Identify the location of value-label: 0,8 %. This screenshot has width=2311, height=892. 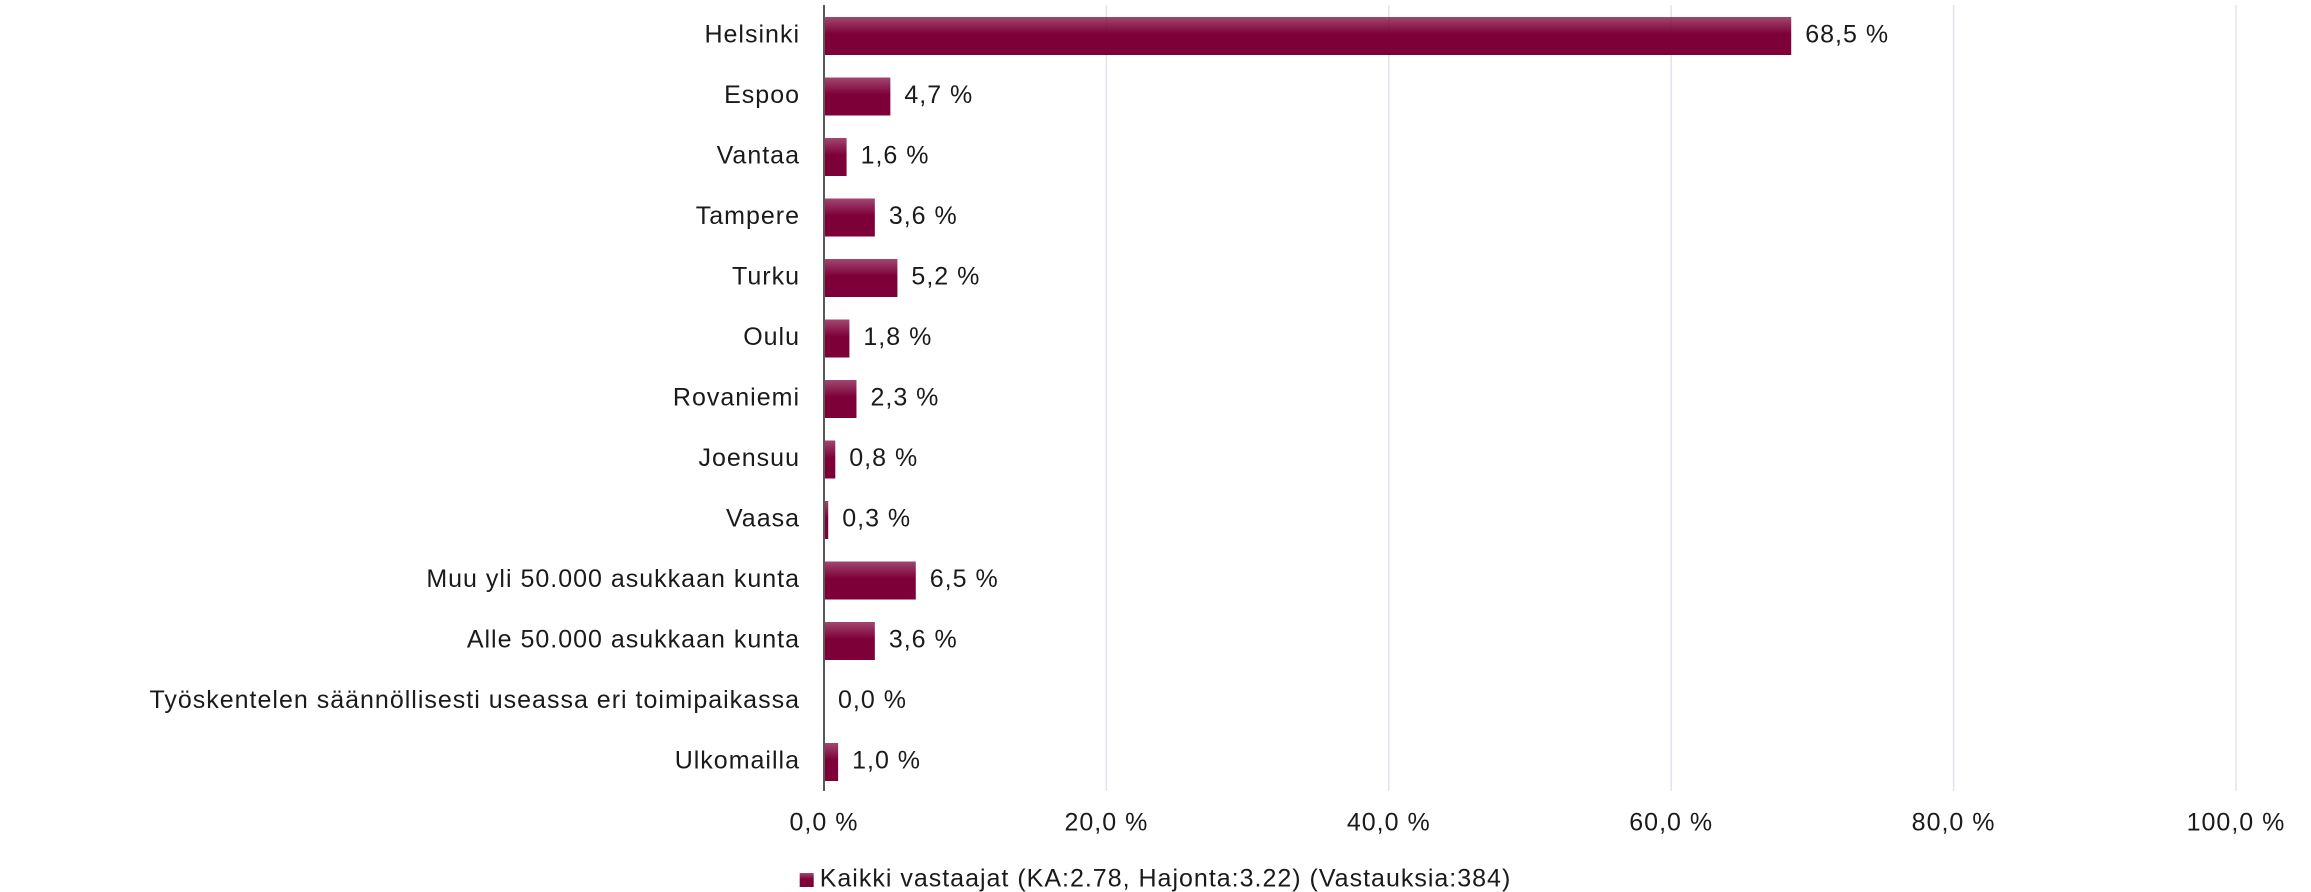
(883, 458).